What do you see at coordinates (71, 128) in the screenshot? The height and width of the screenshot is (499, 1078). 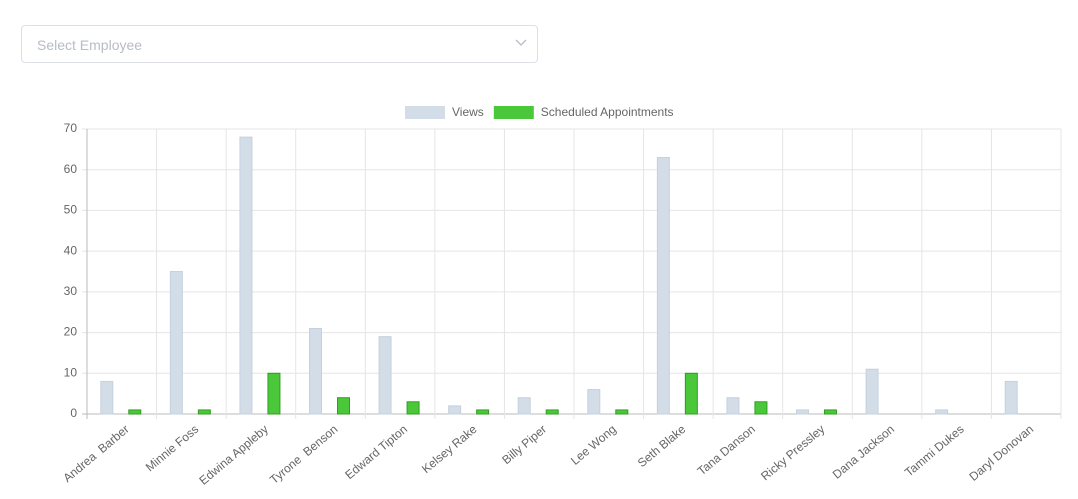 I see `y-tick-label: 70` at bounding box center [71, 128].